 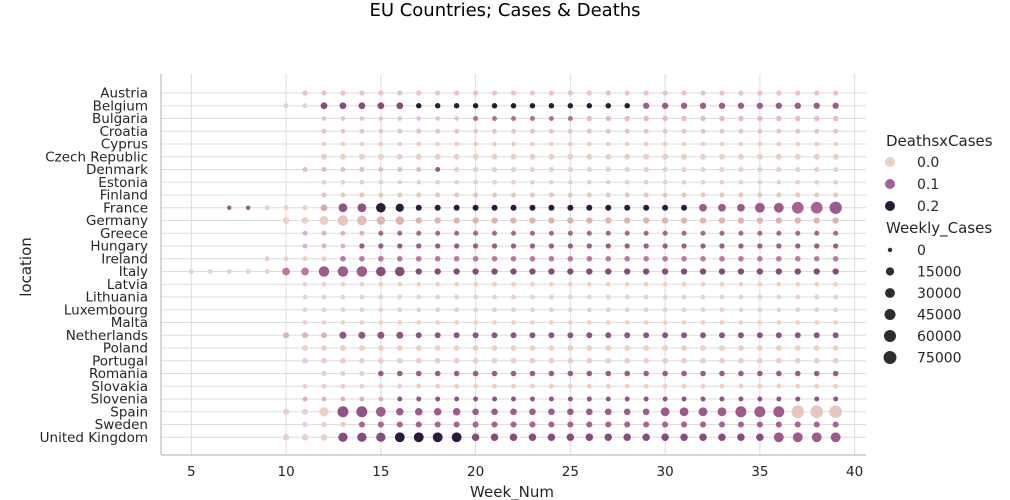 I want to click on y-tick-label: Spain, so click(x=129, y=412).